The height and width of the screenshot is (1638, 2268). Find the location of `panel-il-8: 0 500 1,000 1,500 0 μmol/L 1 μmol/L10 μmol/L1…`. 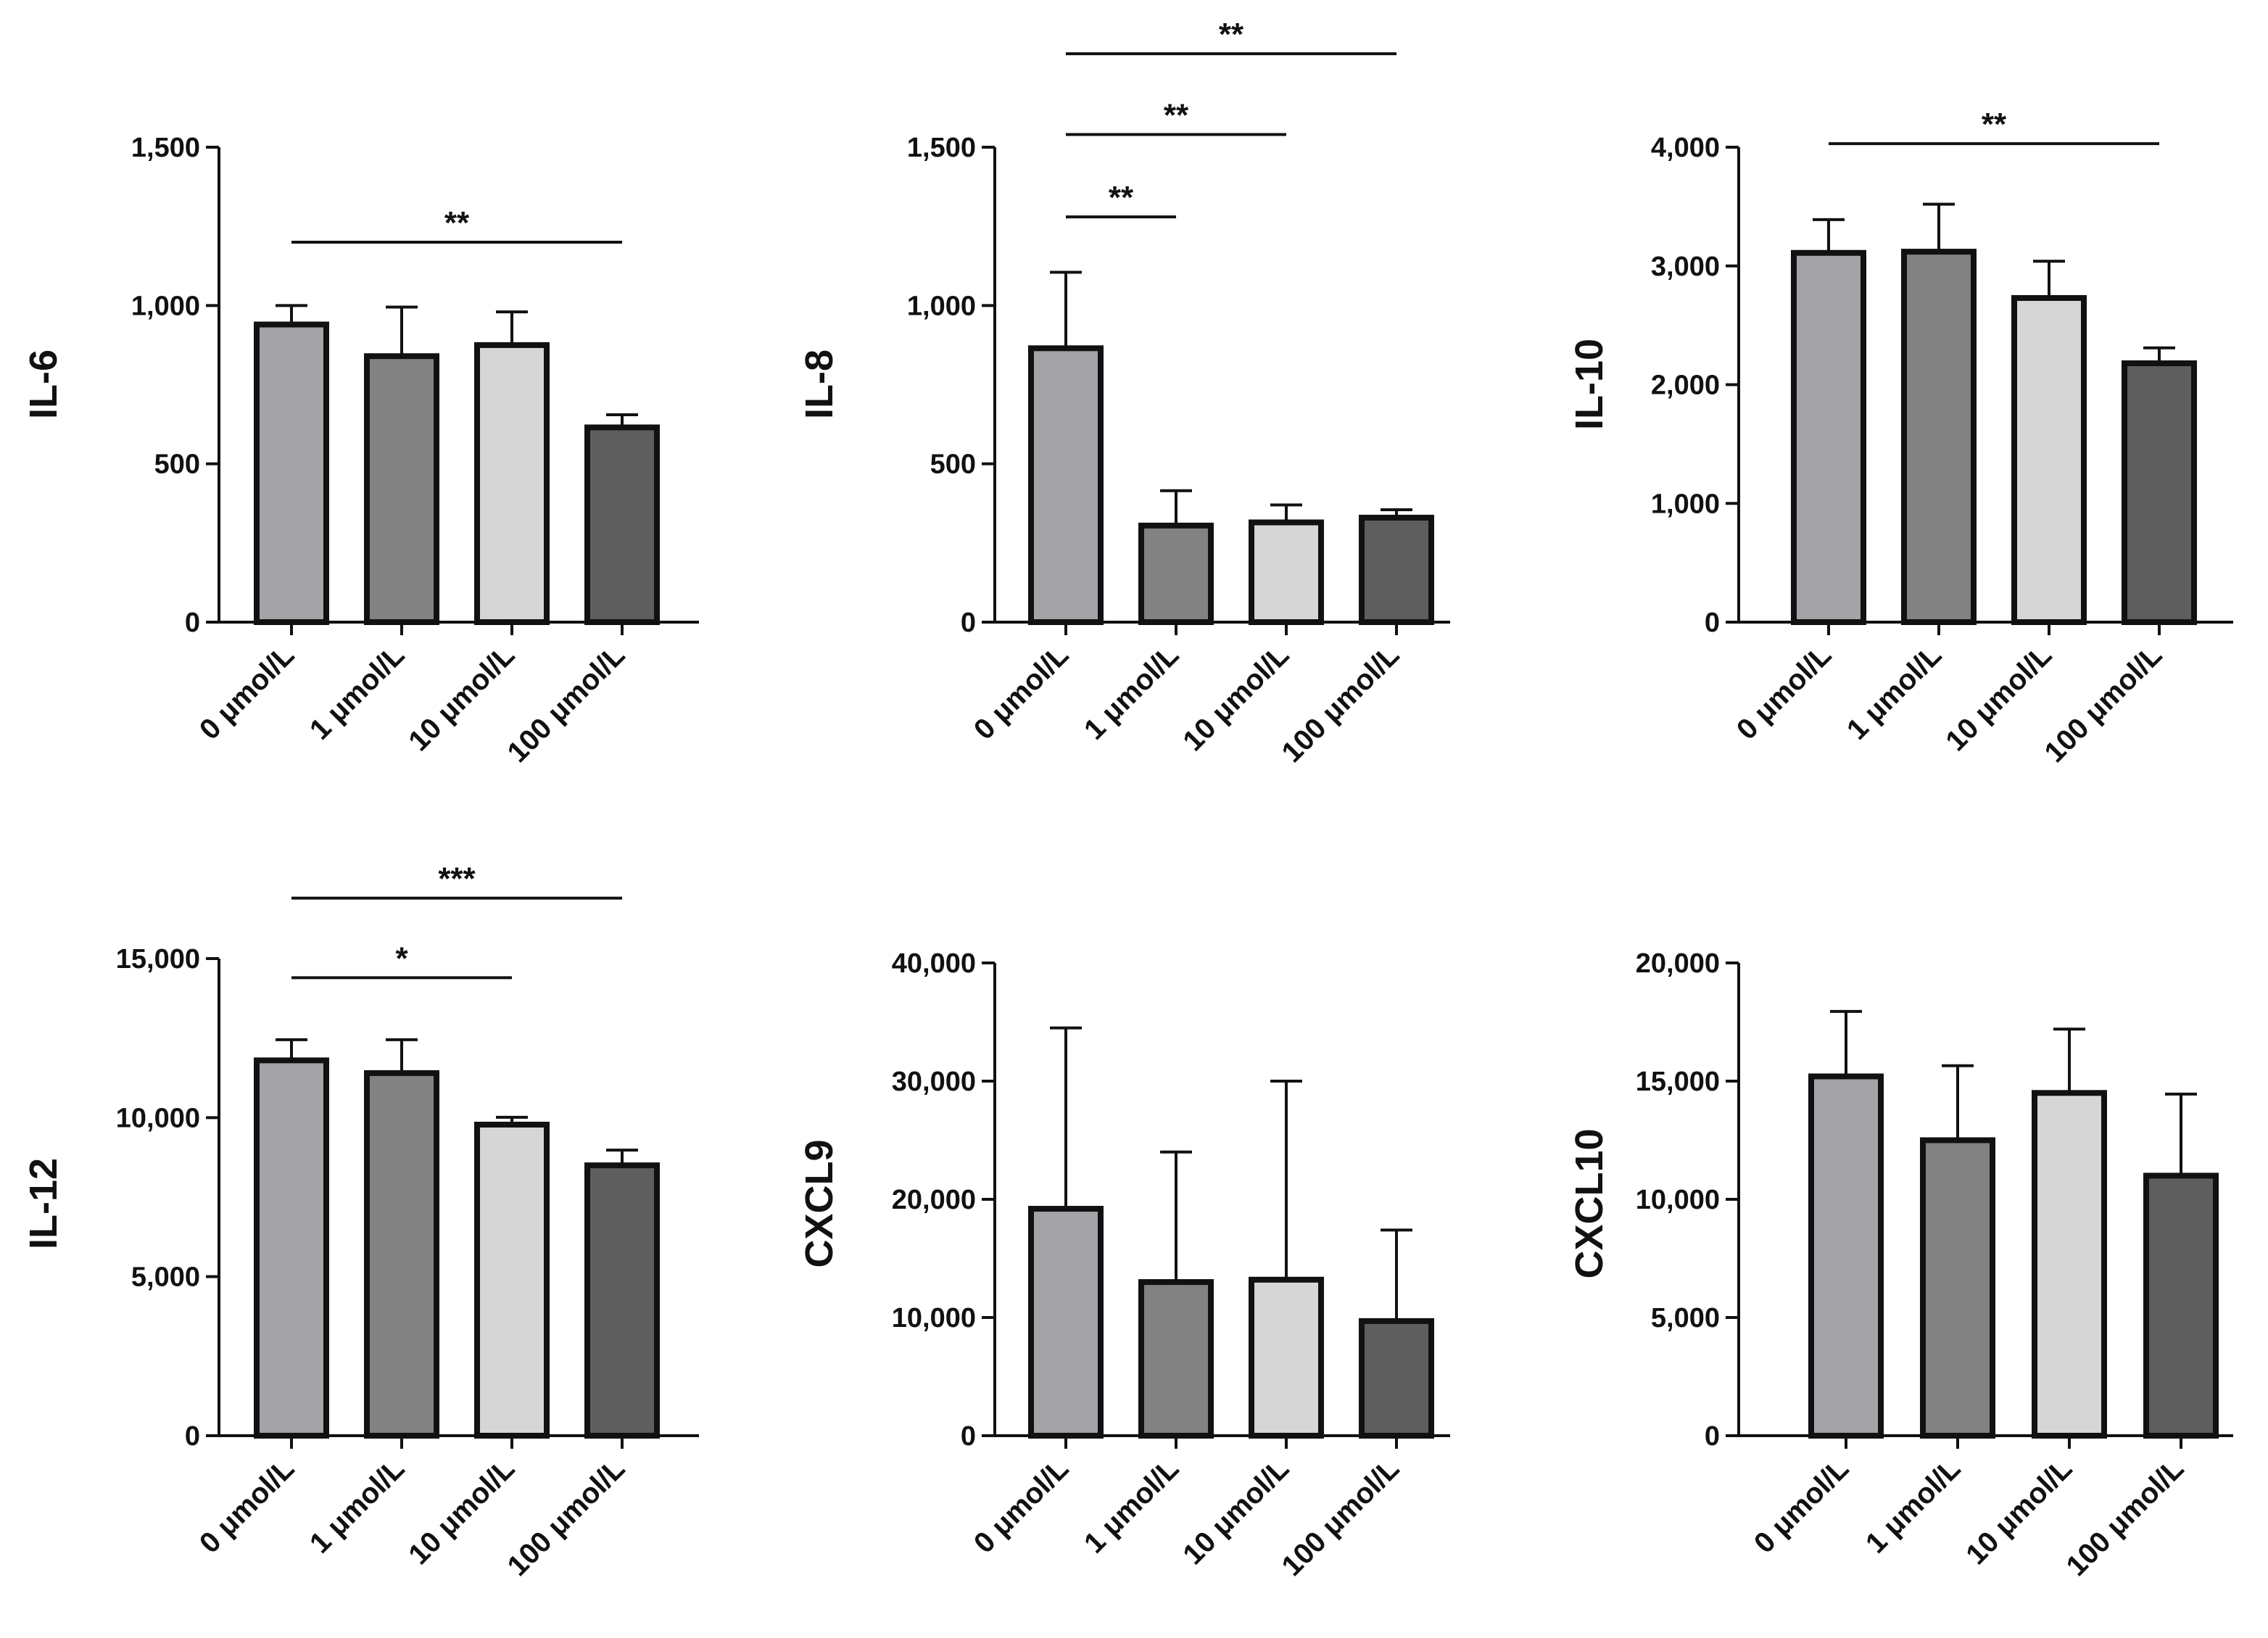

panel-il-8: 0 500 1,000 1,500 0 μmol/L 1 μmol/L10 μmol/L1… is located at coordinates (1124, 393).